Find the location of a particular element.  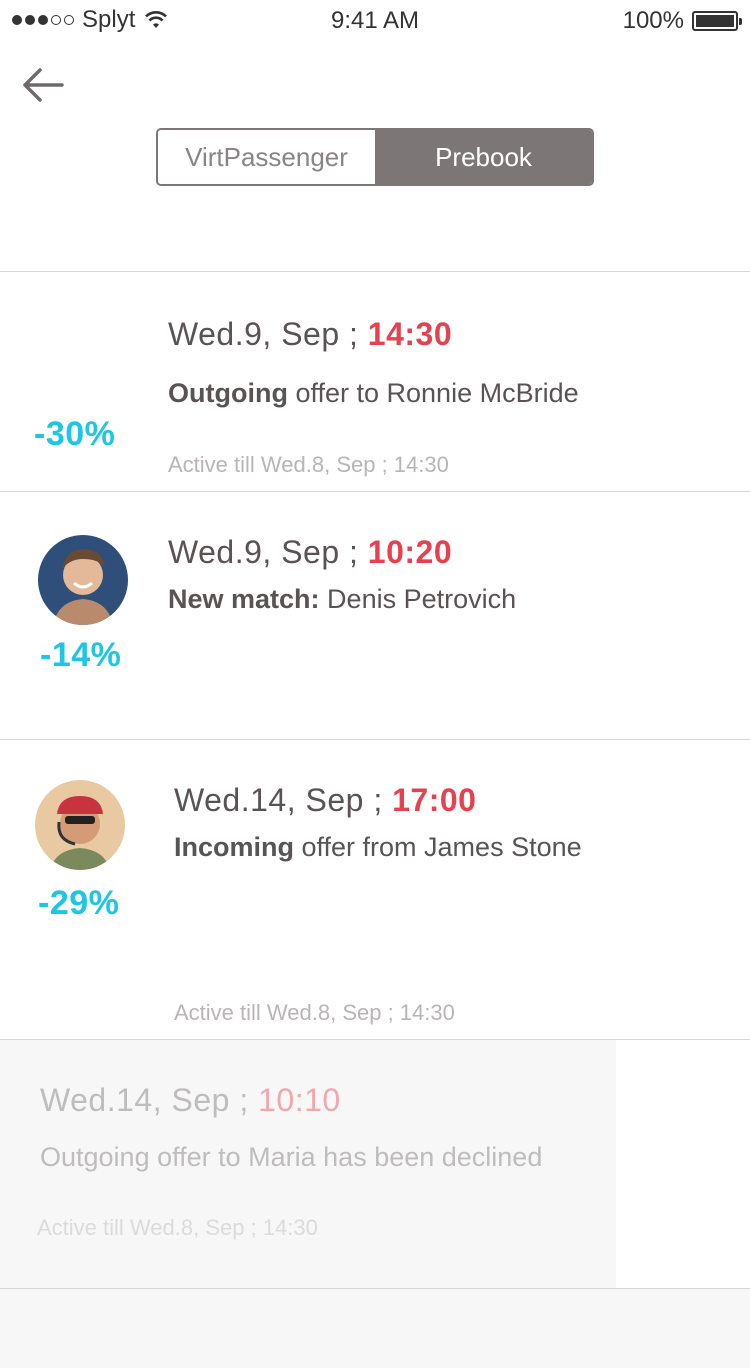

item-time: 14:30 is located at coordinates (410, 334).